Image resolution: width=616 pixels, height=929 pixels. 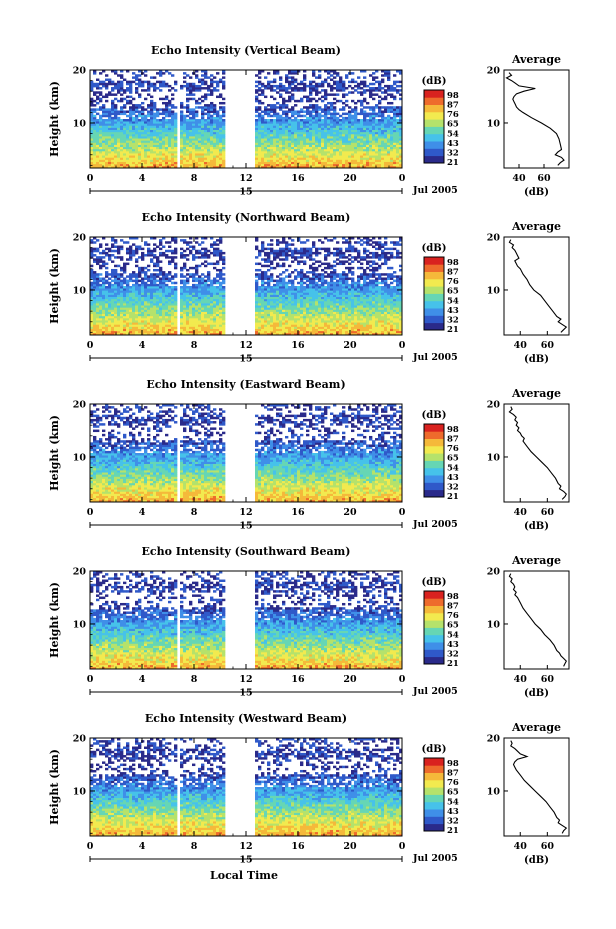 I want to click on x-axis-label: Local Time, so click(x=244, y=875).